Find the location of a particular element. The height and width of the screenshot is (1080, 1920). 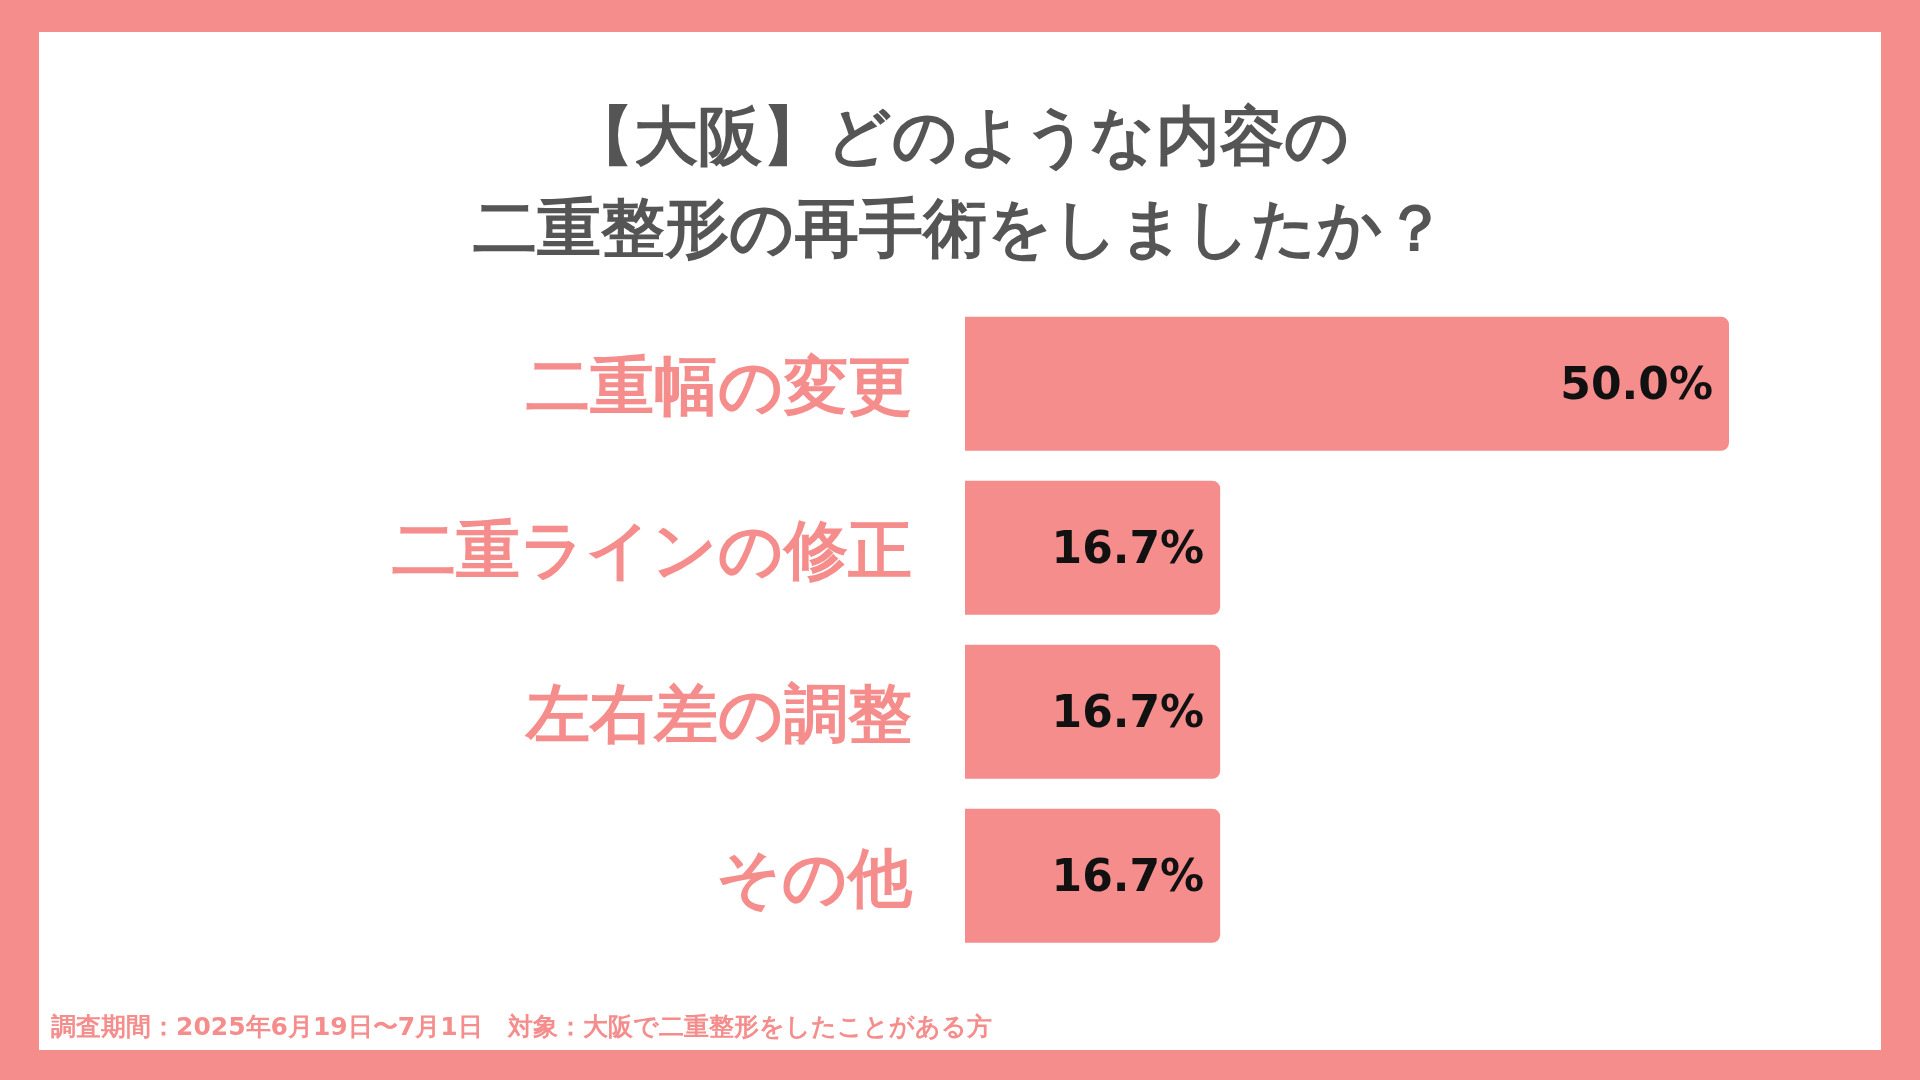

y-tick-label: その他 is located at coordinates (814, 878).